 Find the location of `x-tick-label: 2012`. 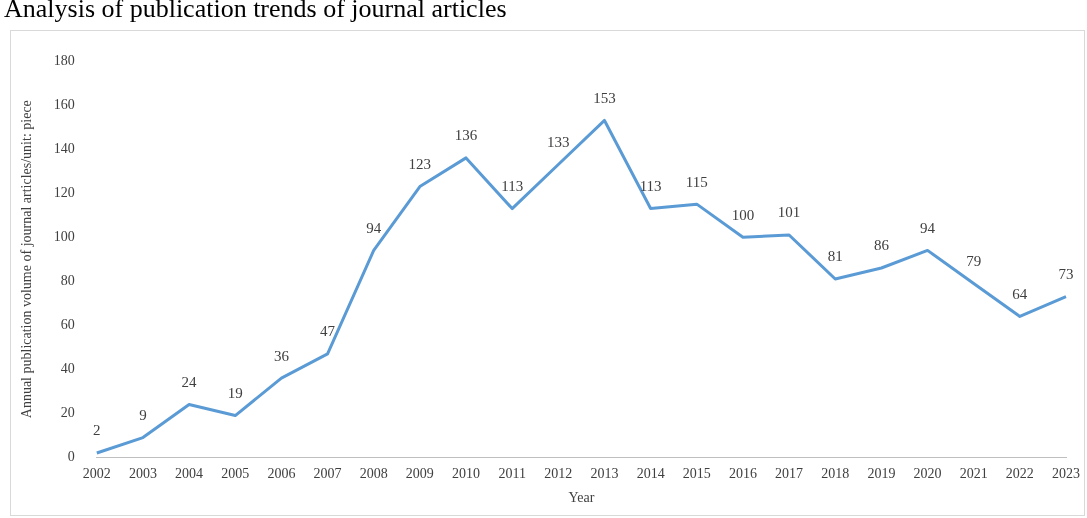

x-tick-label: 2012 is located at coordinates (558, 474).